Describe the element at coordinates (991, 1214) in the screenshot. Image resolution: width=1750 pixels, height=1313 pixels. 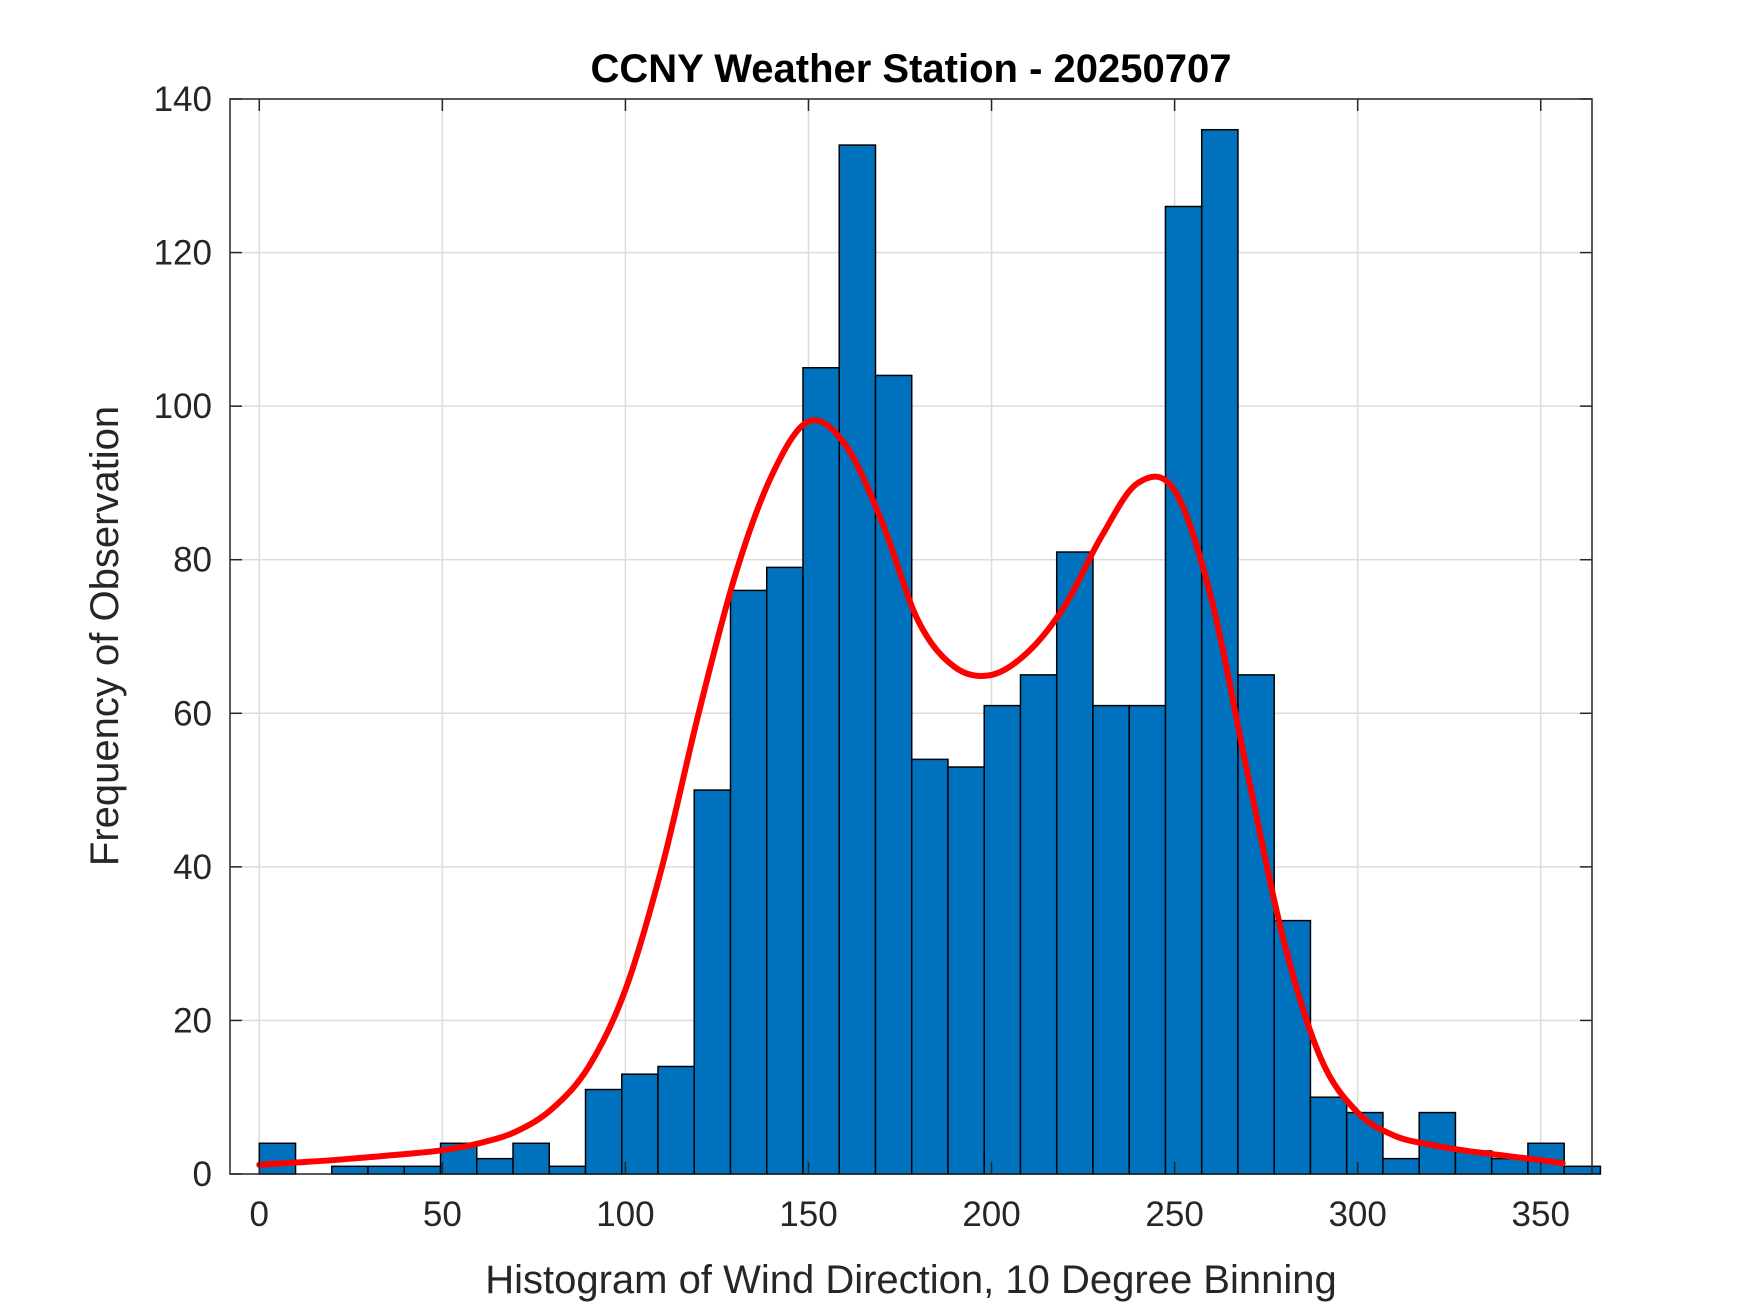
I see `x-tick-label: 200` at that location.